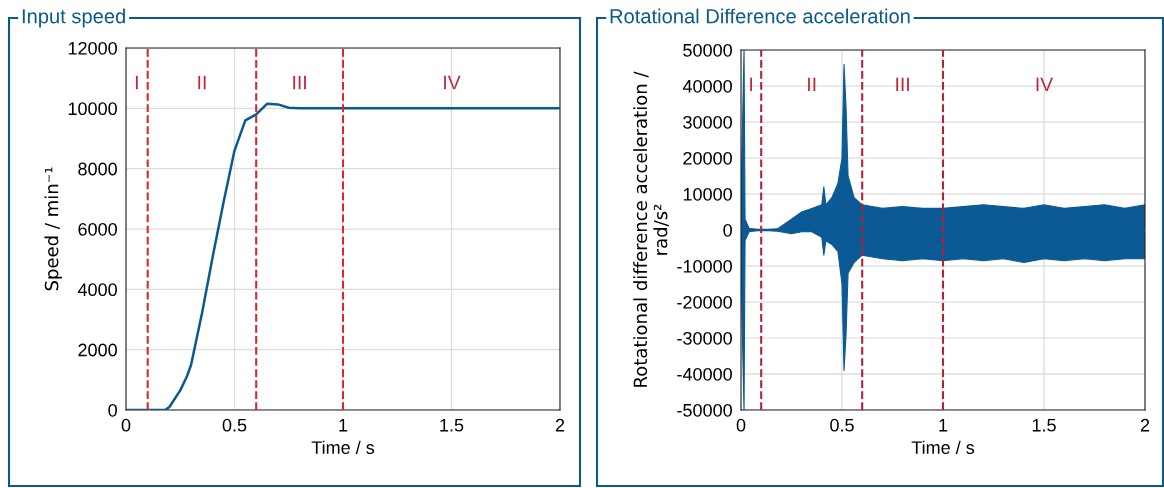 Image resolution: width=1164 pixels, height=488 pixels. Describe the element at coordinates (97, 290) in the screenshot. I see `y-tick-label: 4000` at that location.